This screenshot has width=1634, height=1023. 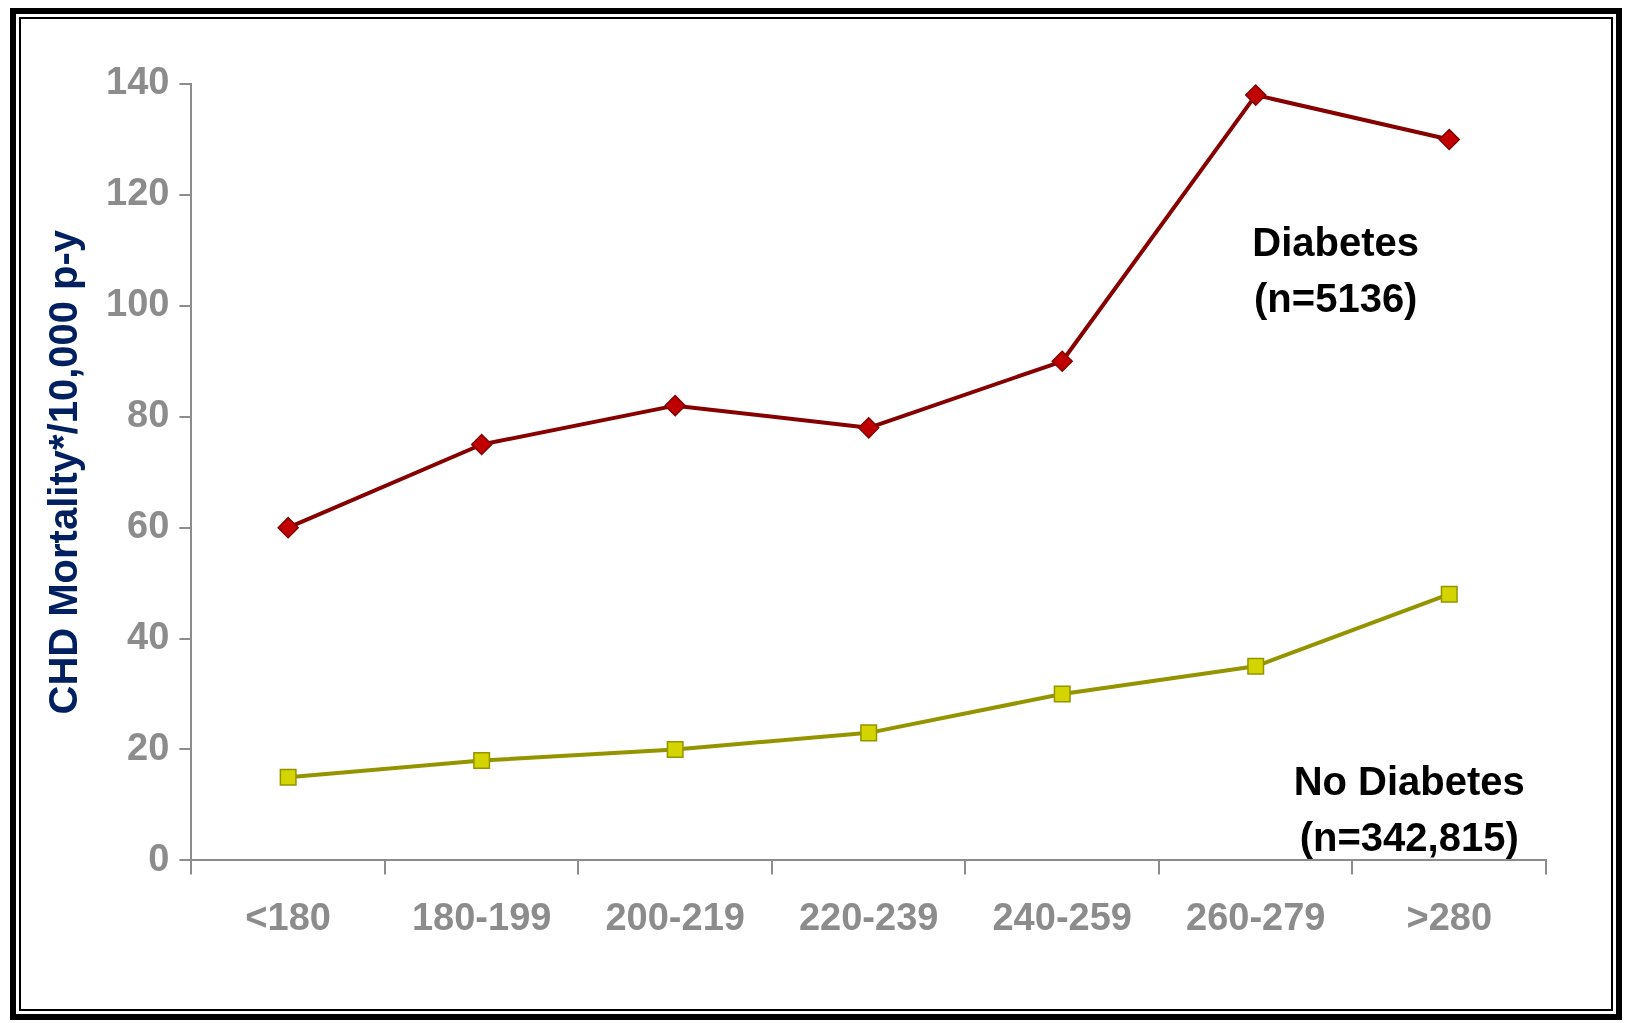 I want to click on x-tick-label: 220-239, so click(x=868, y=916).